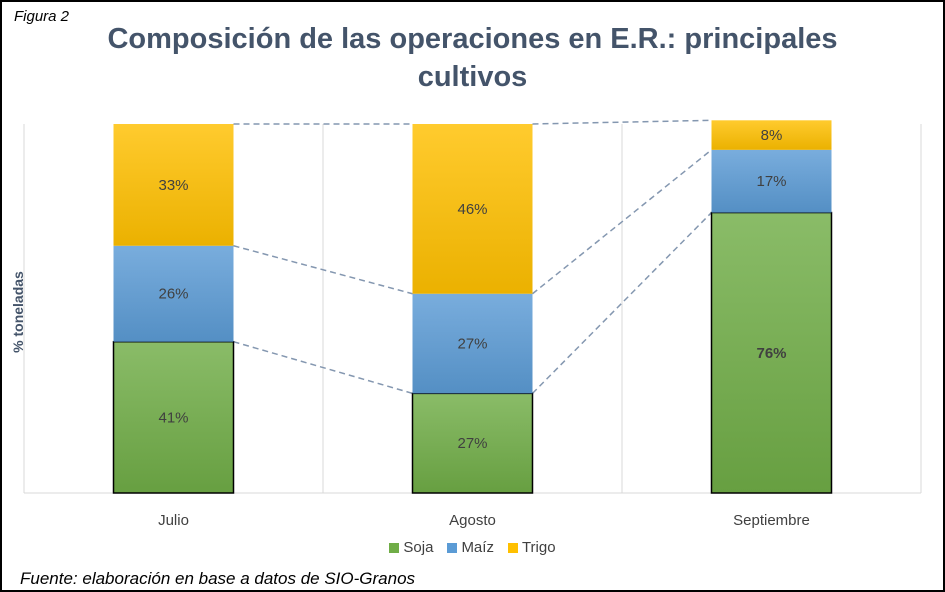  I want to click on bar-segment-soja-julio, so click(173, 417).